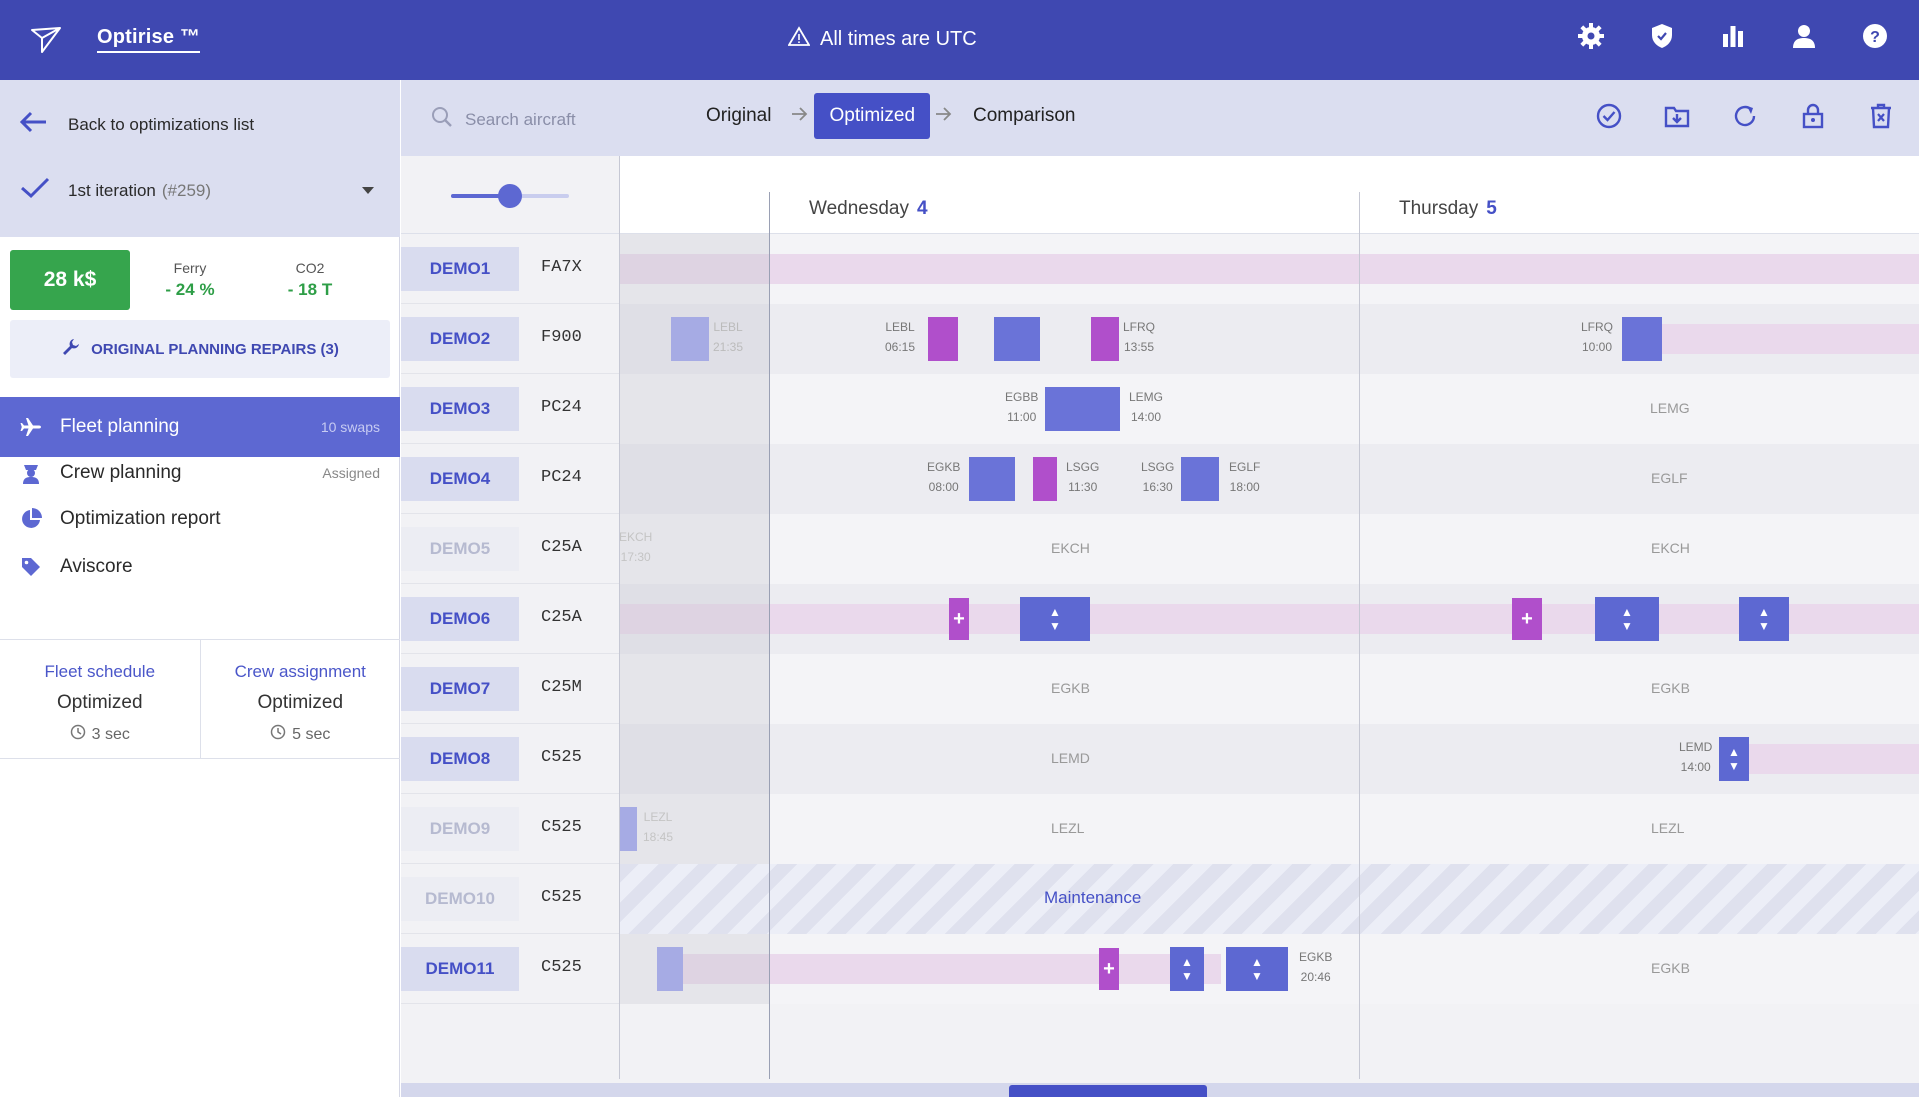 This screenshot has width=1919, height=1097. Describe the element at coordinates (200, 567) in the screenshot. I see `sidebar-item-aviscore: Aviscore` at that location.